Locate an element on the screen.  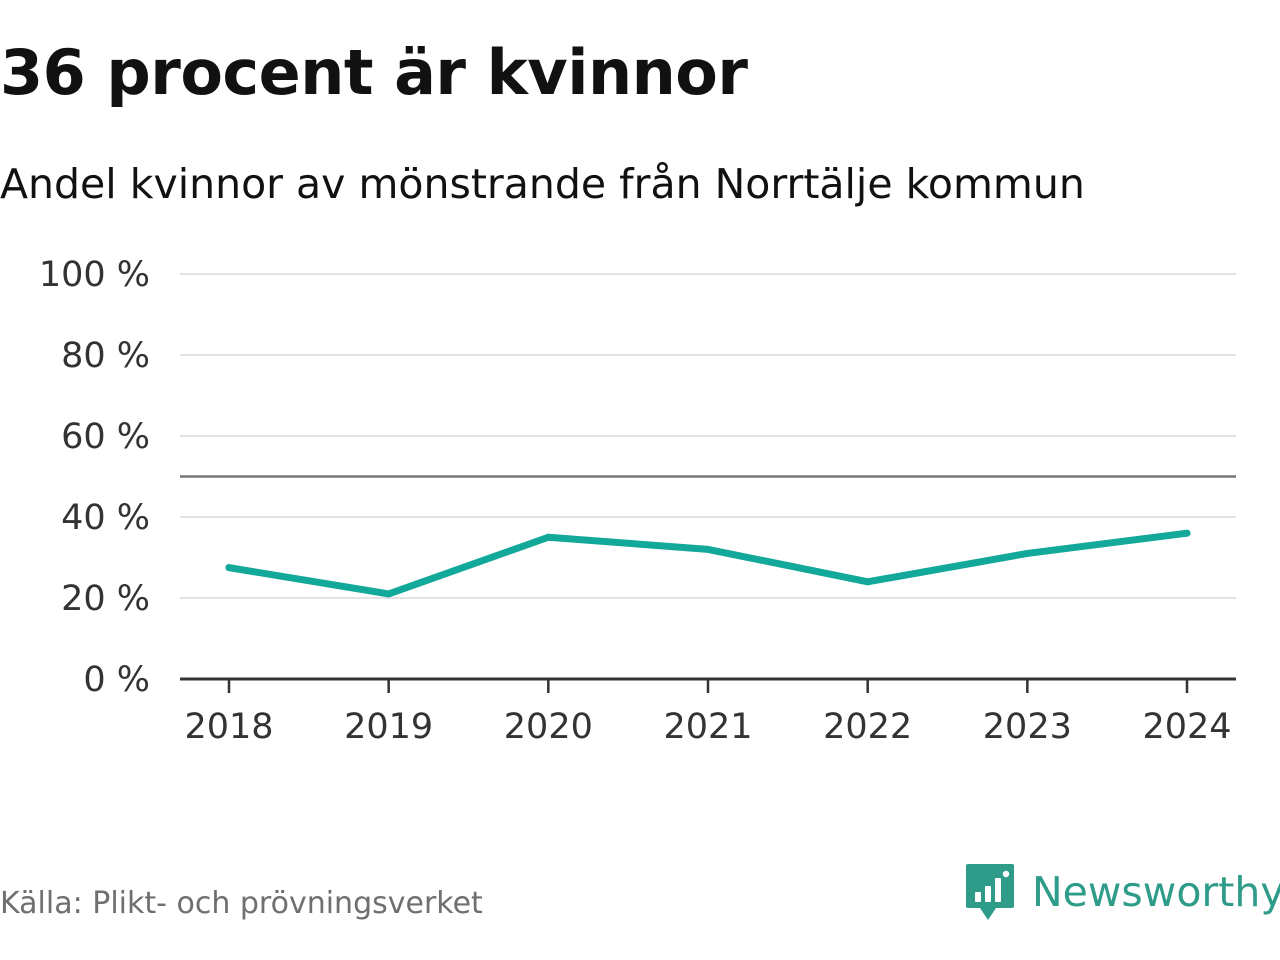
x-tick-label-2018: 2018 is located at coordinates (228, 727).